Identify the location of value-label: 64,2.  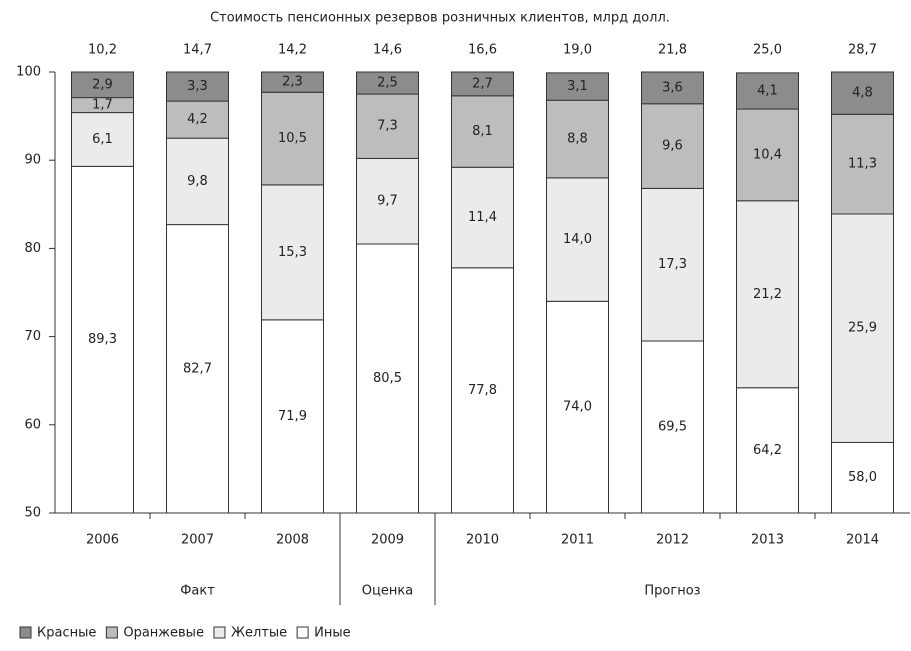
(767, 450).